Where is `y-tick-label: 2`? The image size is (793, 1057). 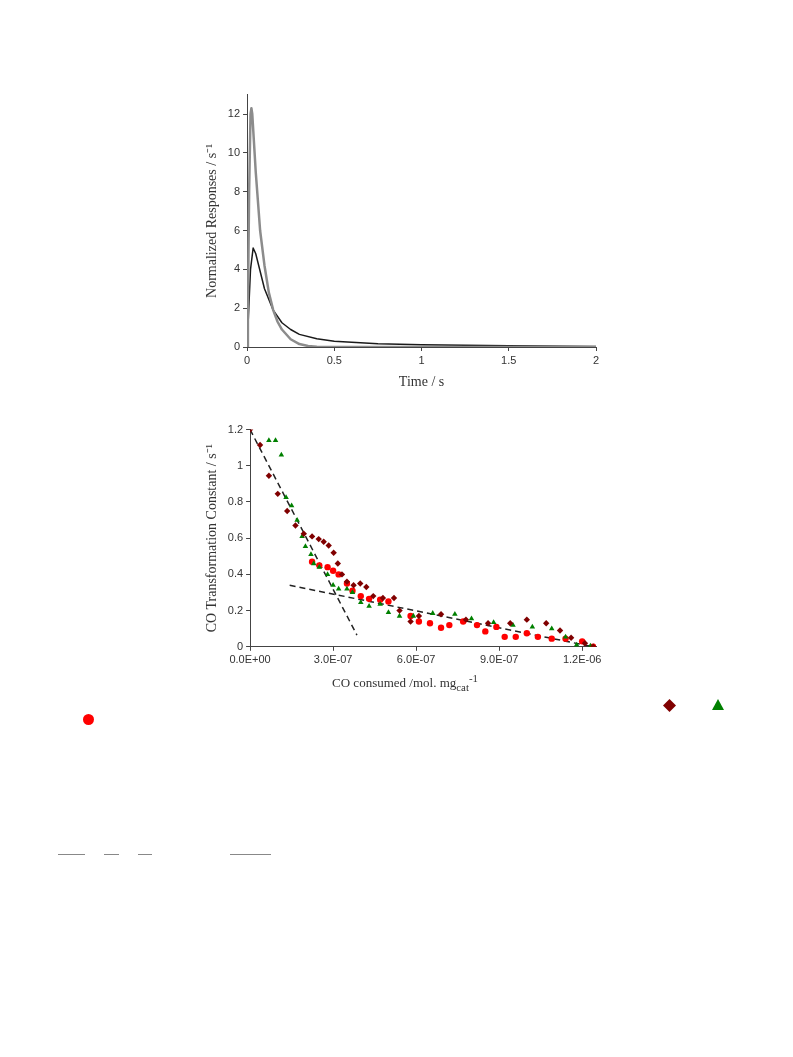 y-tick-label: 2 is located at coordinates (237, 307).